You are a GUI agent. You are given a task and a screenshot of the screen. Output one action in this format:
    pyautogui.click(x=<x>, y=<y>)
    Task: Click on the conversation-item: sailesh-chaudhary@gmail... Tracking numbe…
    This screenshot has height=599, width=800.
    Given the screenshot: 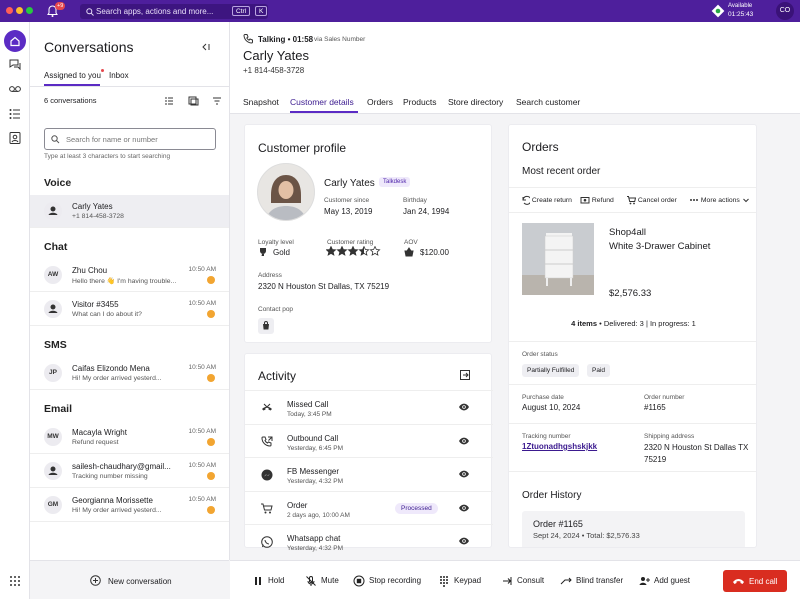 What is the action you would take?
    pyautogui.click(x=129, y=471)
    